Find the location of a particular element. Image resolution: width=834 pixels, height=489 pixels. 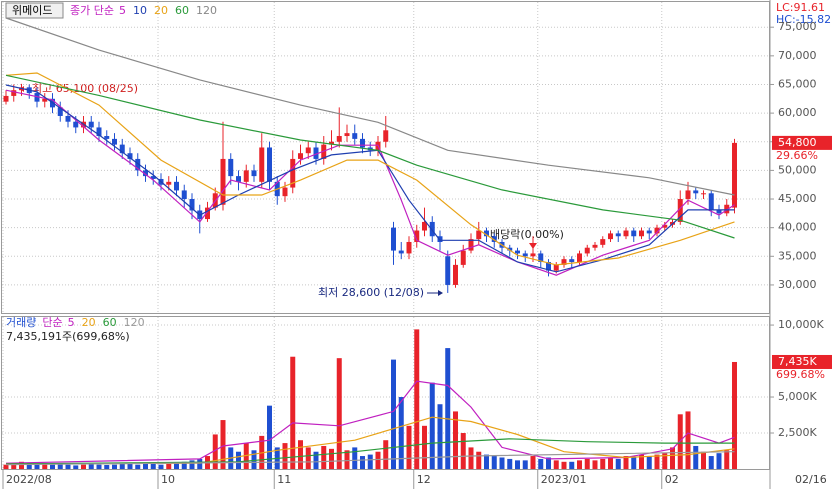

y-tick-label: 75,000 is located at coordinates (797, 26).